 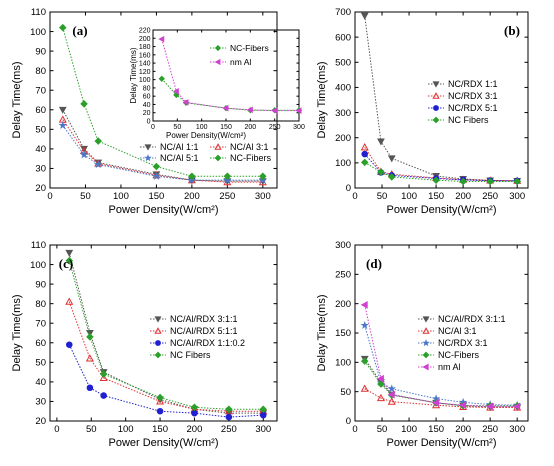 What do you see at coordinates (179, 158) in the screenshot?
I see `legend-label: NC/Al 5:1` at bounding box center [179, 158].